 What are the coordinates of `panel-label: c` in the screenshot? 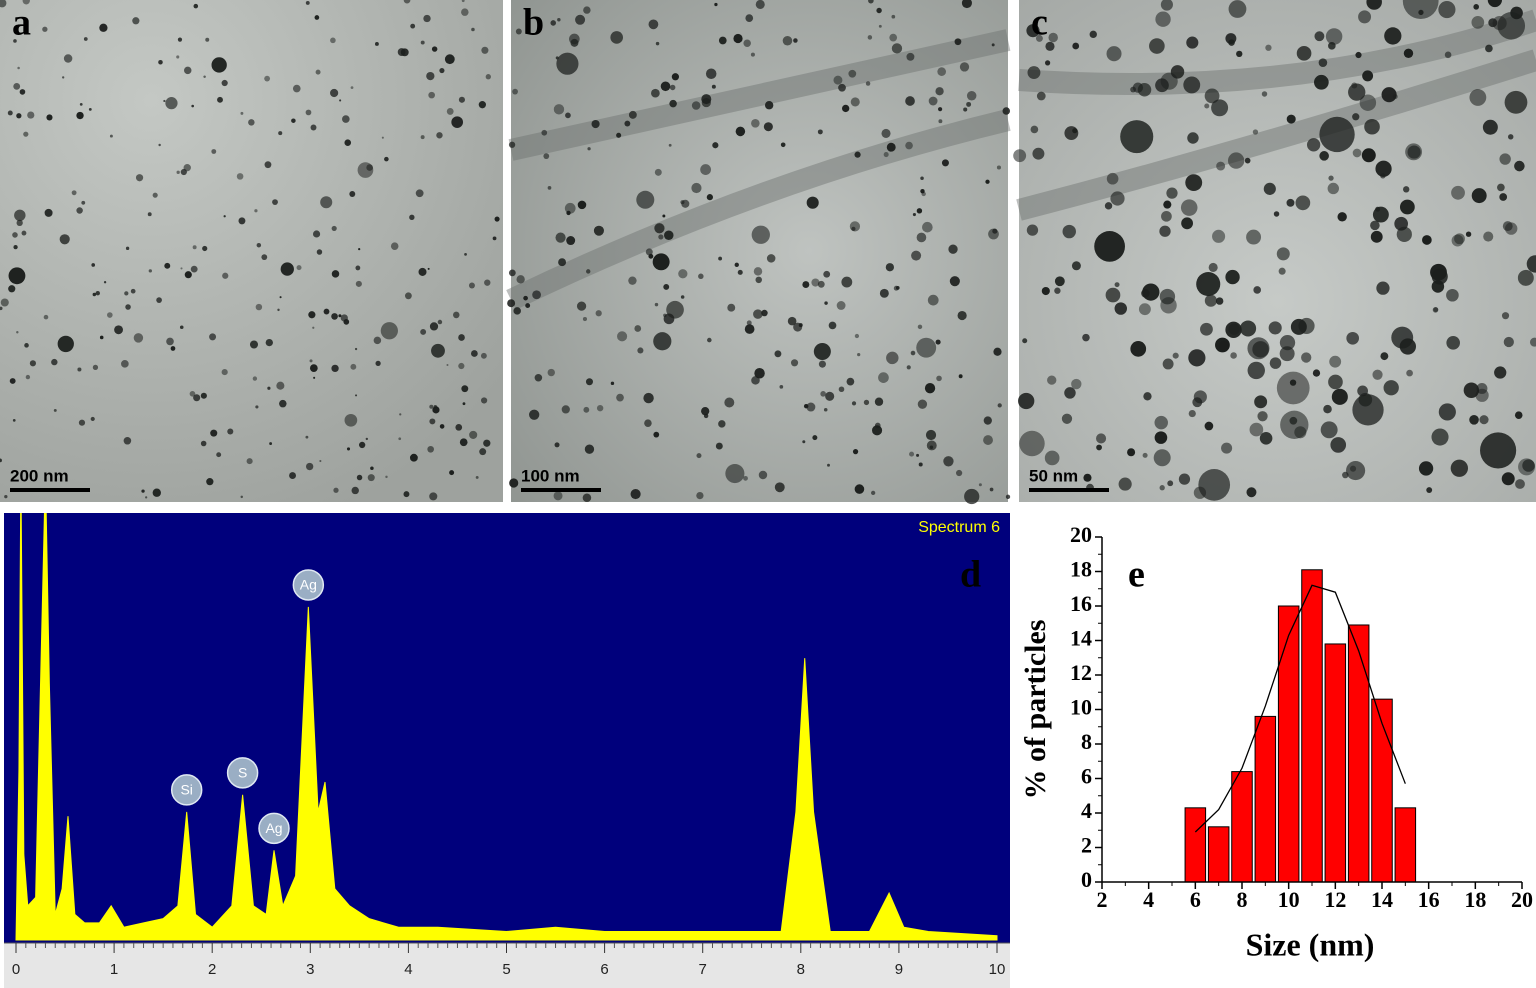 It's located at (1039, 23).